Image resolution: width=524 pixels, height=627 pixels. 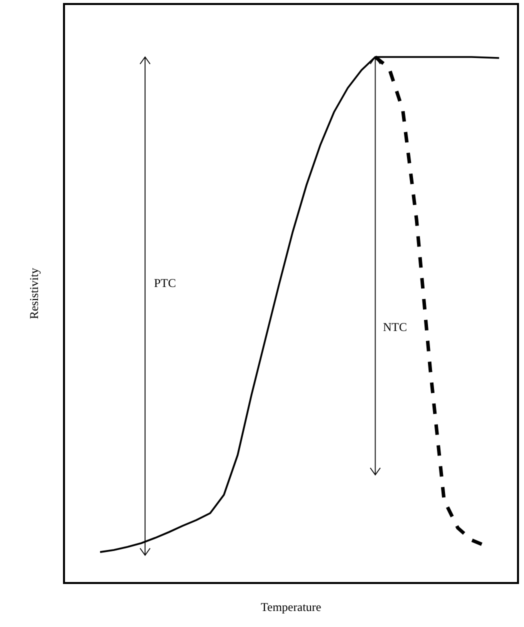 What do you see at coordinates (291, 607) in the screenshot?
I see `x-axis-title: Temperature` at bounding box center [291, 607].